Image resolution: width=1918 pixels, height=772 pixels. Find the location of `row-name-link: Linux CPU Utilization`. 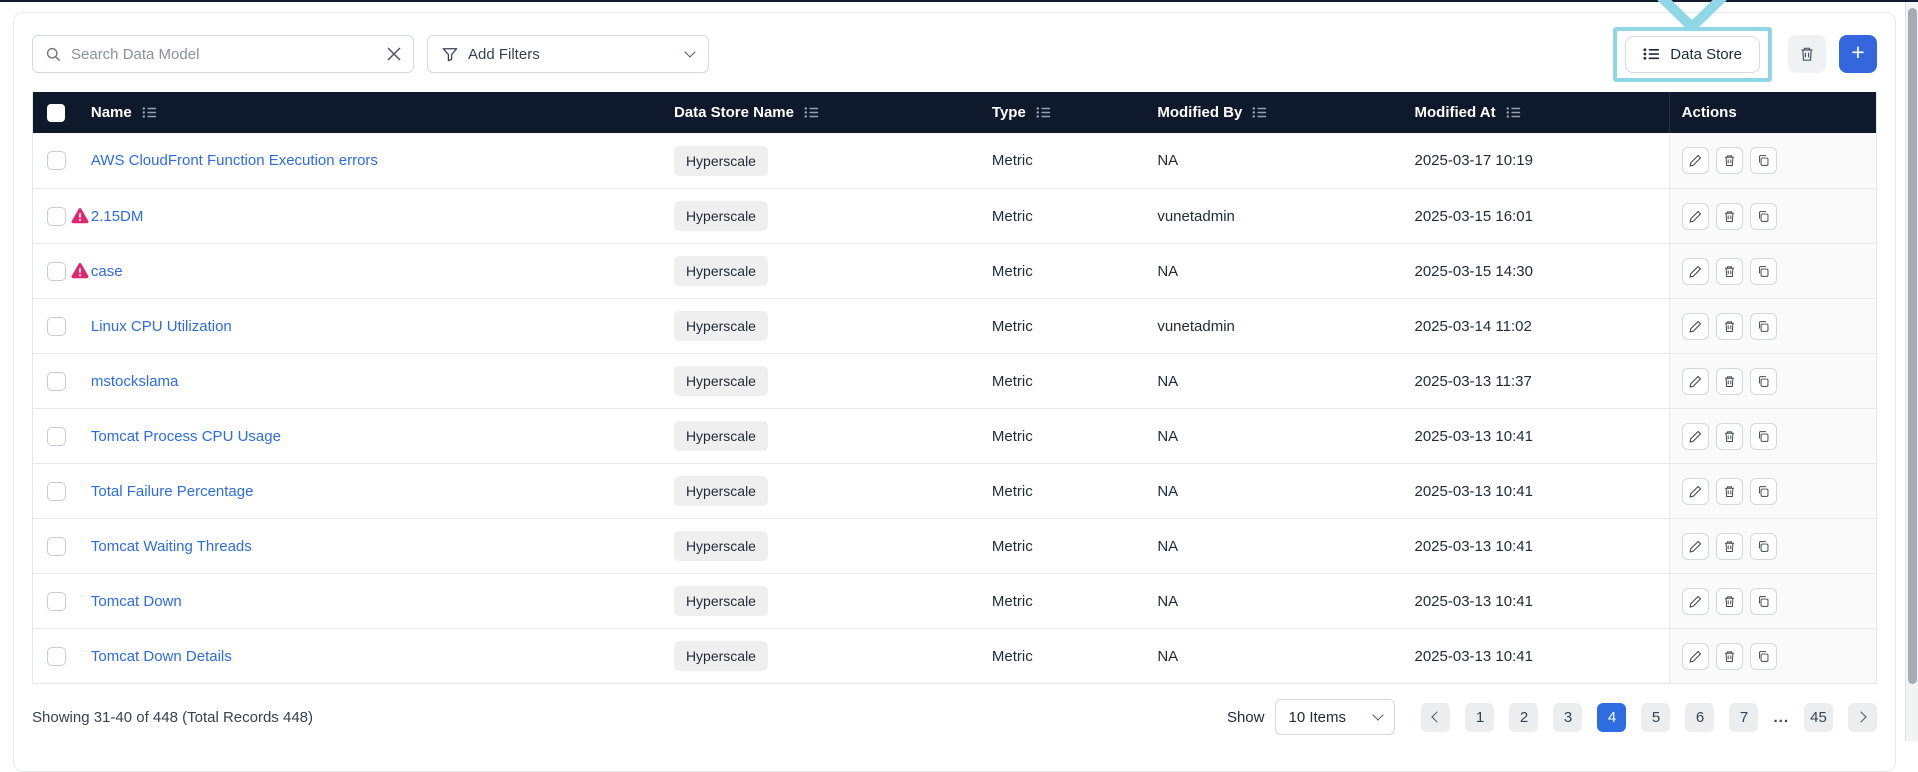

row-name-link: Linux CPU Utilization is located at coordinates (161, 326).